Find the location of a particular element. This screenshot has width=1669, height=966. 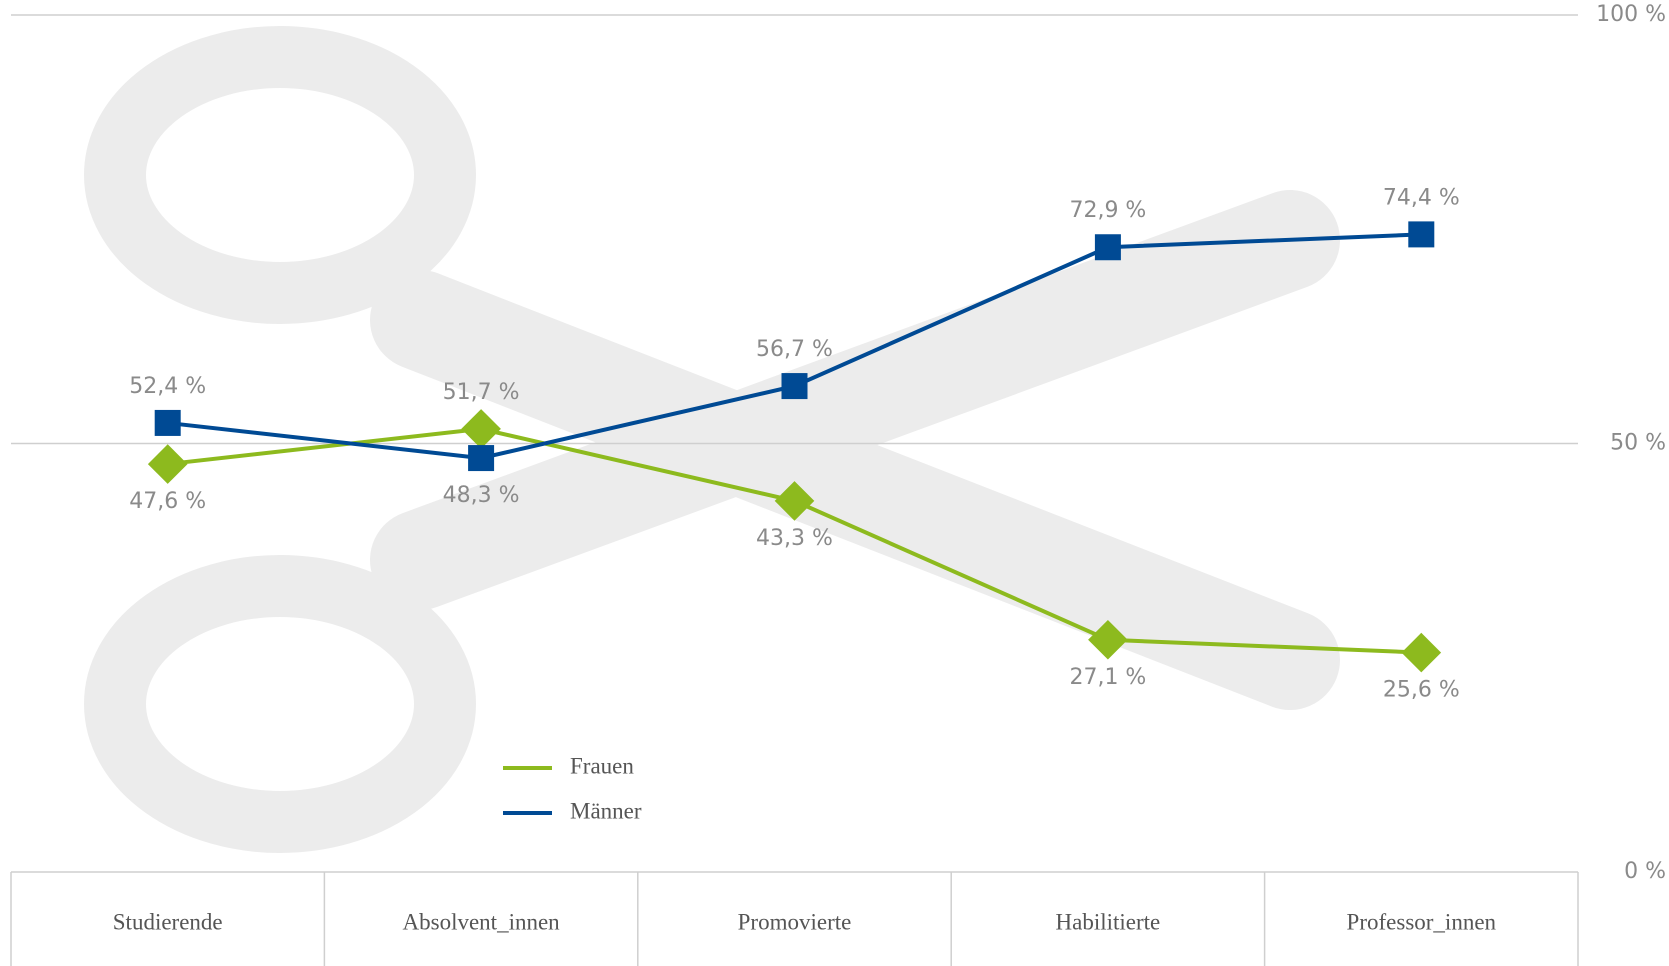

data-label: 27,1 % is located at coordinates (1107, 677).